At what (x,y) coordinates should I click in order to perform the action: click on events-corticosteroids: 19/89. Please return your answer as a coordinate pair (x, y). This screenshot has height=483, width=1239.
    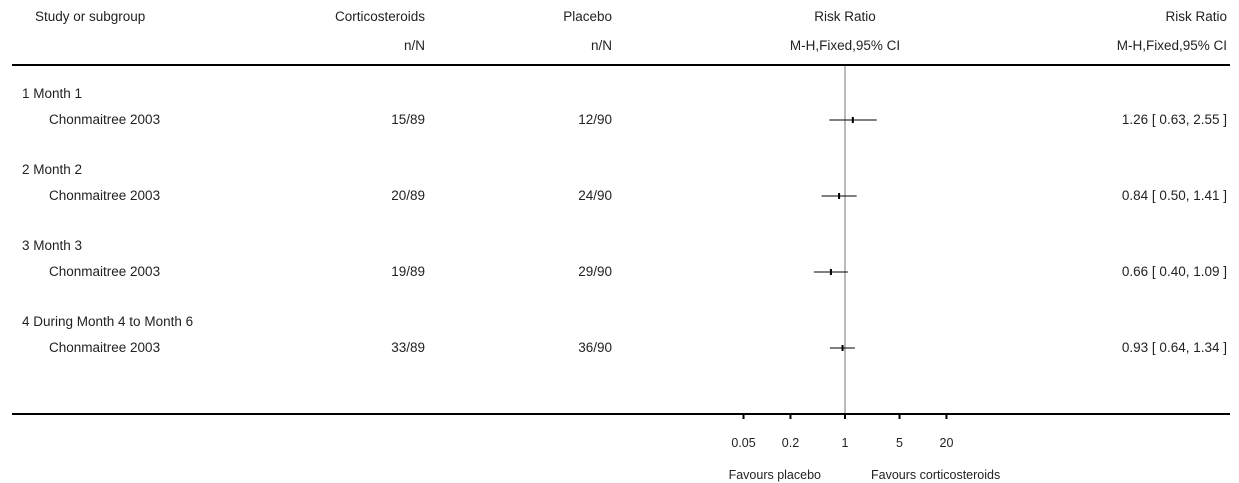
    Looking at the image, I should click on (408, 271).